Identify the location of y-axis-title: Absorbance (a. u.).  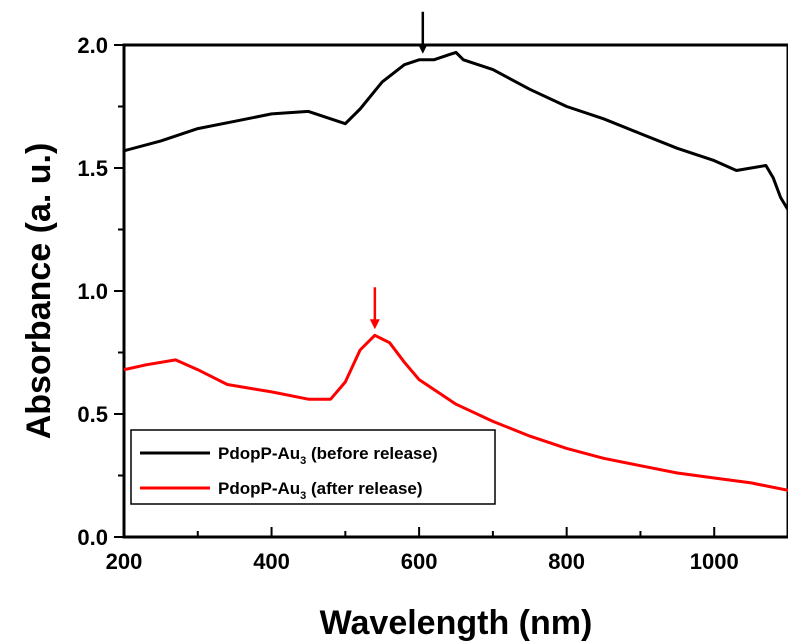
(39, 291).